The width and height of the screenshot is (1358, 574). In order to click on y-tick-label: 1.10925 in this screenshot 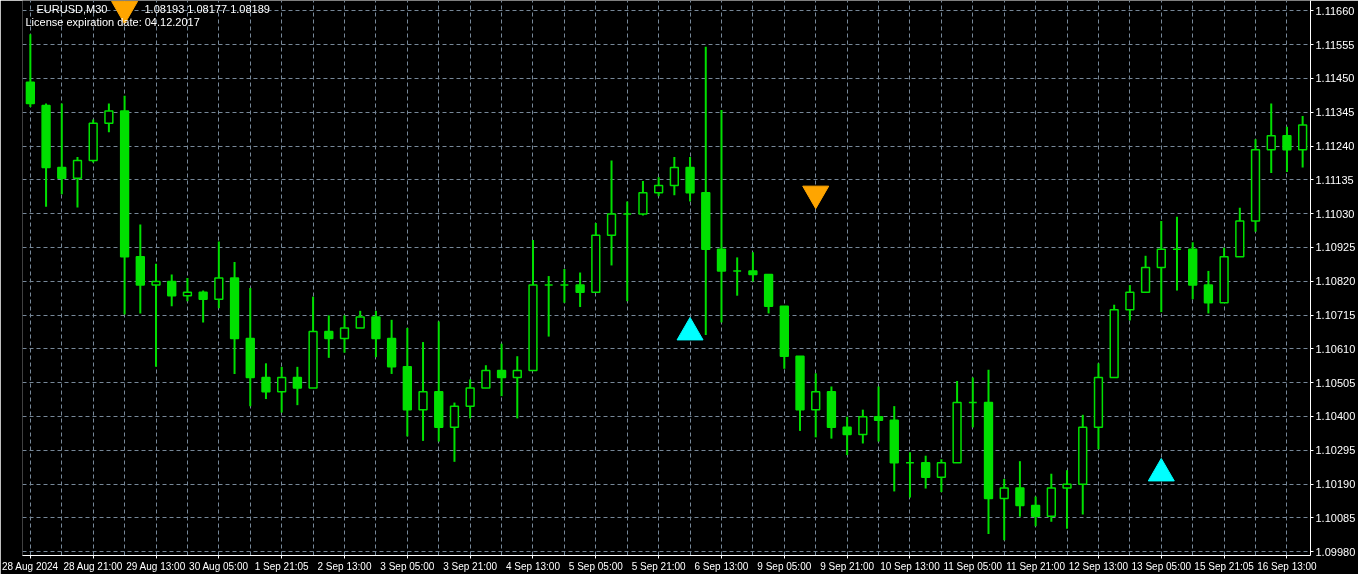, I will do `click(1335, 247)`.